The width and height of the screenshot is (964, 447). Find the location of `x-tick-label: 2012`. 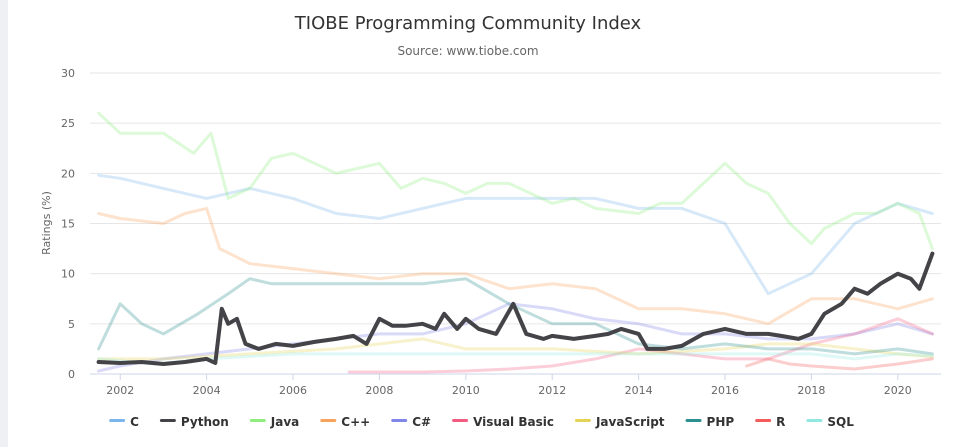

x-tick-label: 2012 is located at coordinates (552, 390).